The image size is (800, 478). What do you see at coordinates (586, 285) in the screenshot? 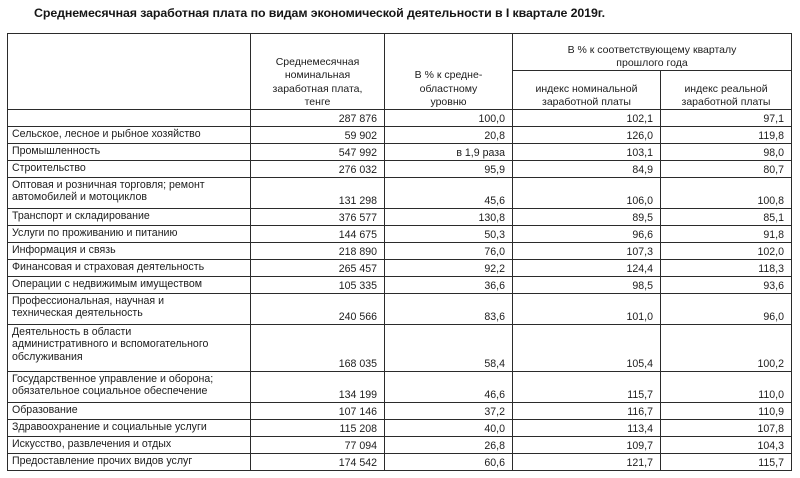
I see `cell-nominal-index: 98,5` at bounding box center [586, 285].